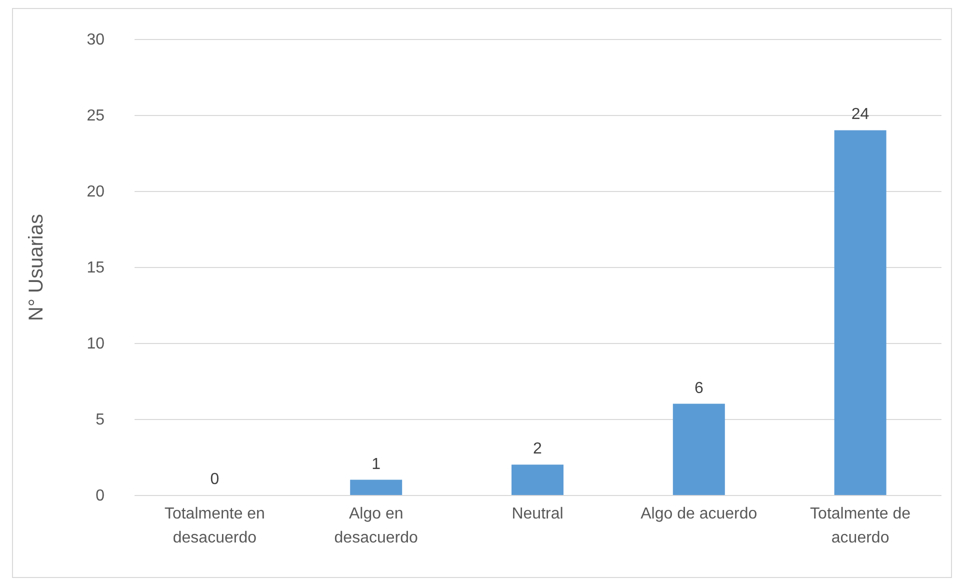 The height and width of the screenshot is (580, 956). Describe the element at coordinates (215, 479) in the screenshot. I see `data-label: 0` at that location.